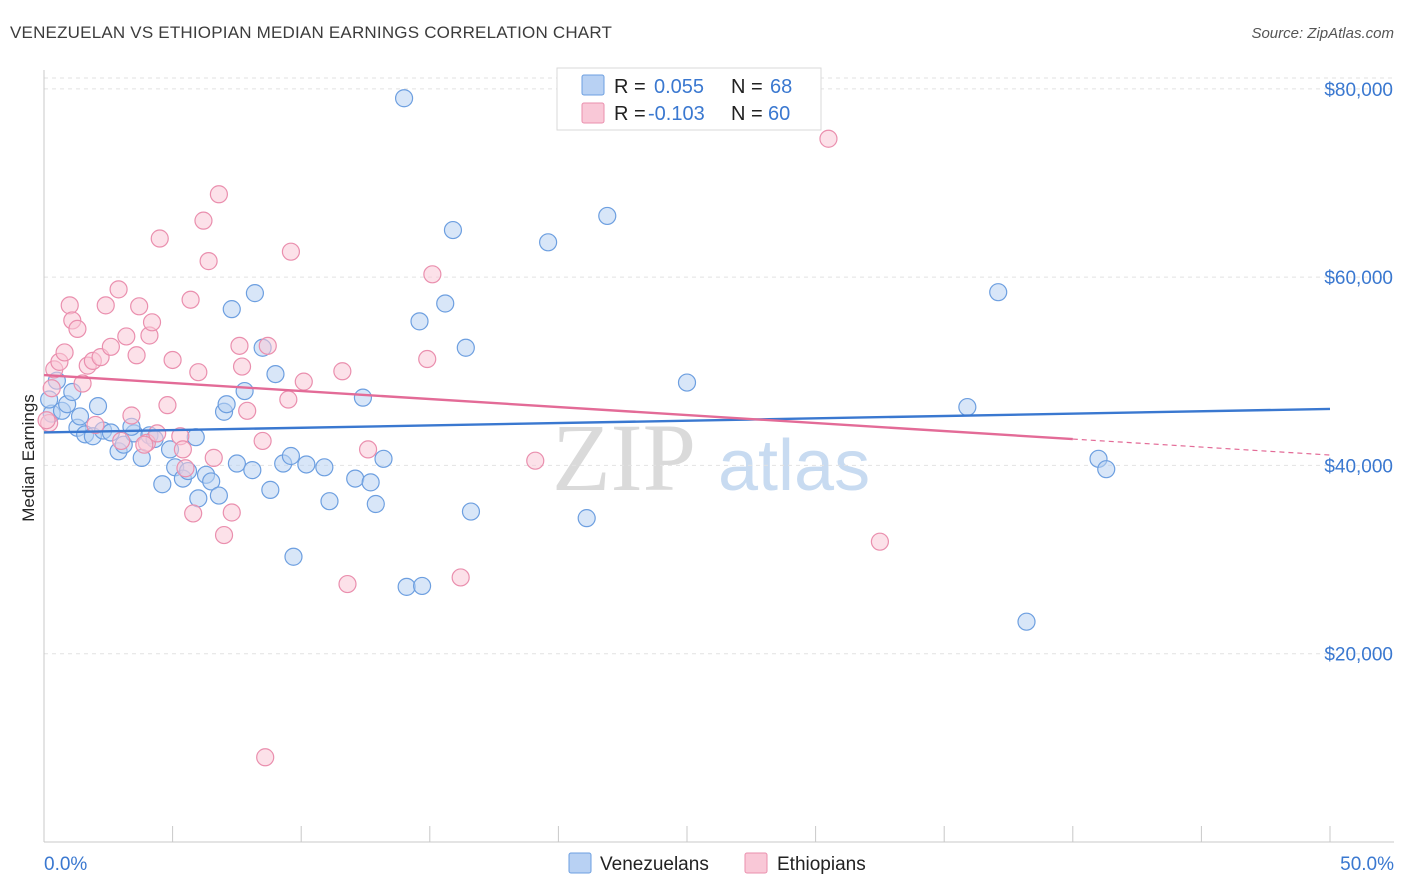  Describe the element at coordinates (1358, 278) in the screenshot. I see `y-tick-label-2: $60,000` at that location.